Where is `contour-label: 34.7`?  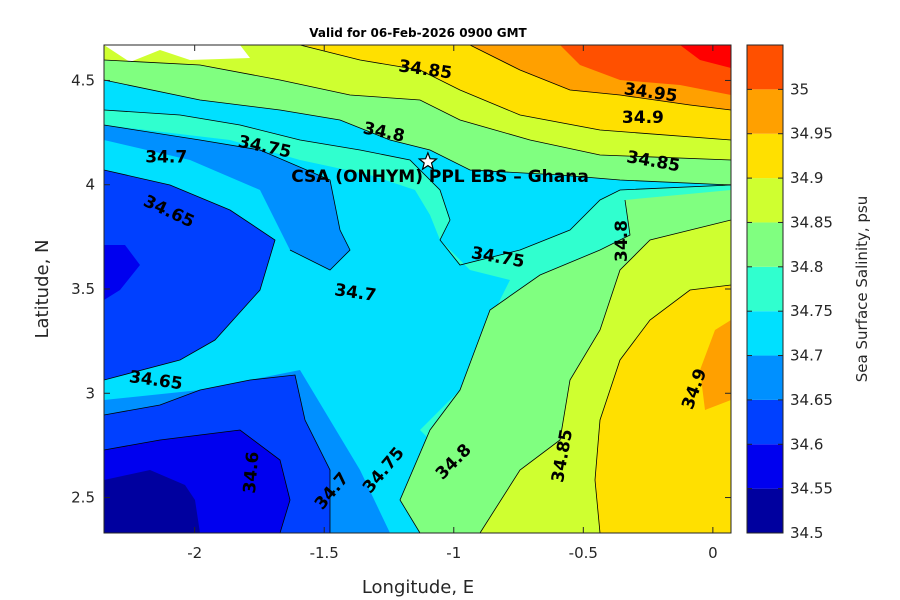
contour-label: 34.7 is located at coordinates (166, 158).